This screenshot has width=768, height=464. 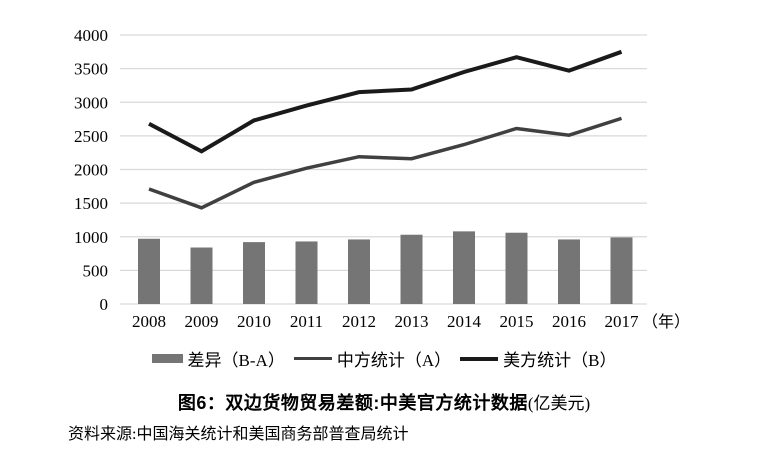 What do you see at coordinates (385, 101) in the screenshot?
I see `line-us` at bounding box center [385, 101].